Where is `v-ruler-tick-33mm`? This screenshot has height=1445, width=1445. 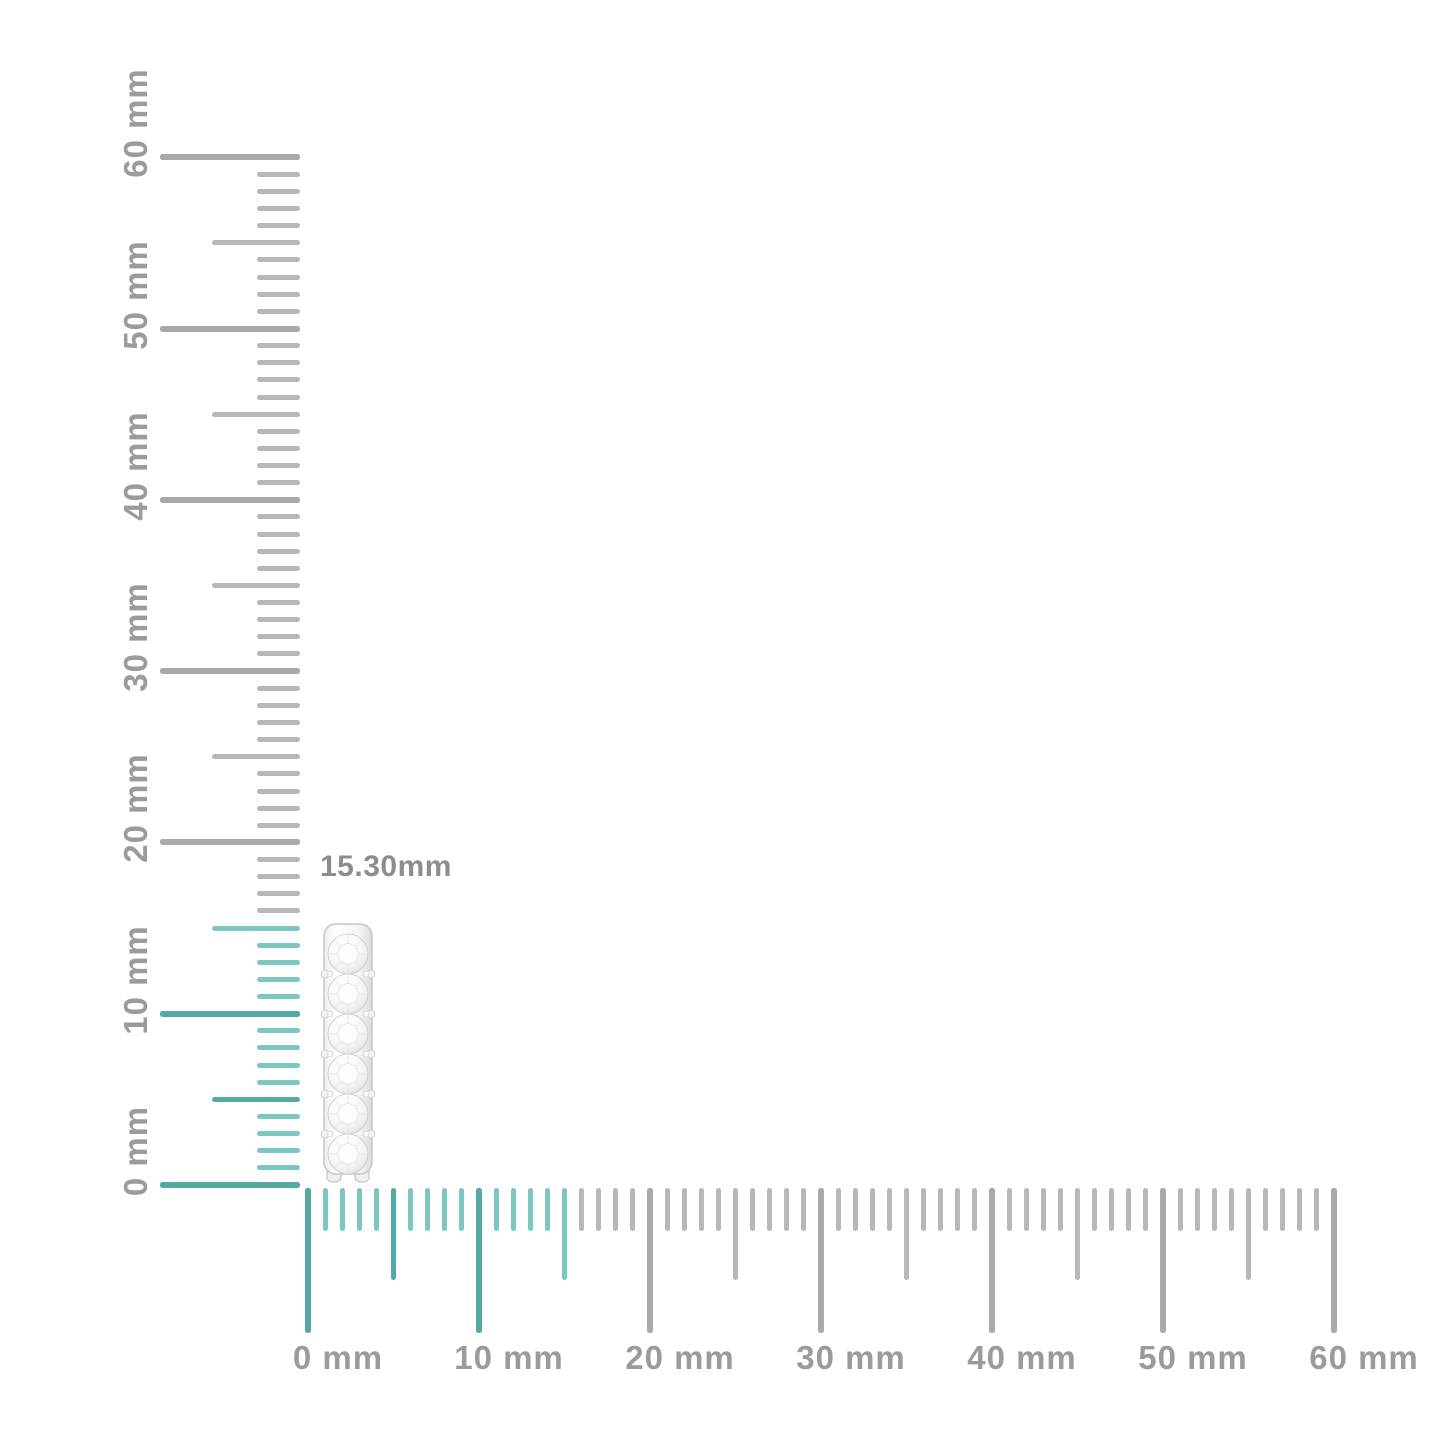
v-ruler-tick-33mm is located at coordinates (278, 620).